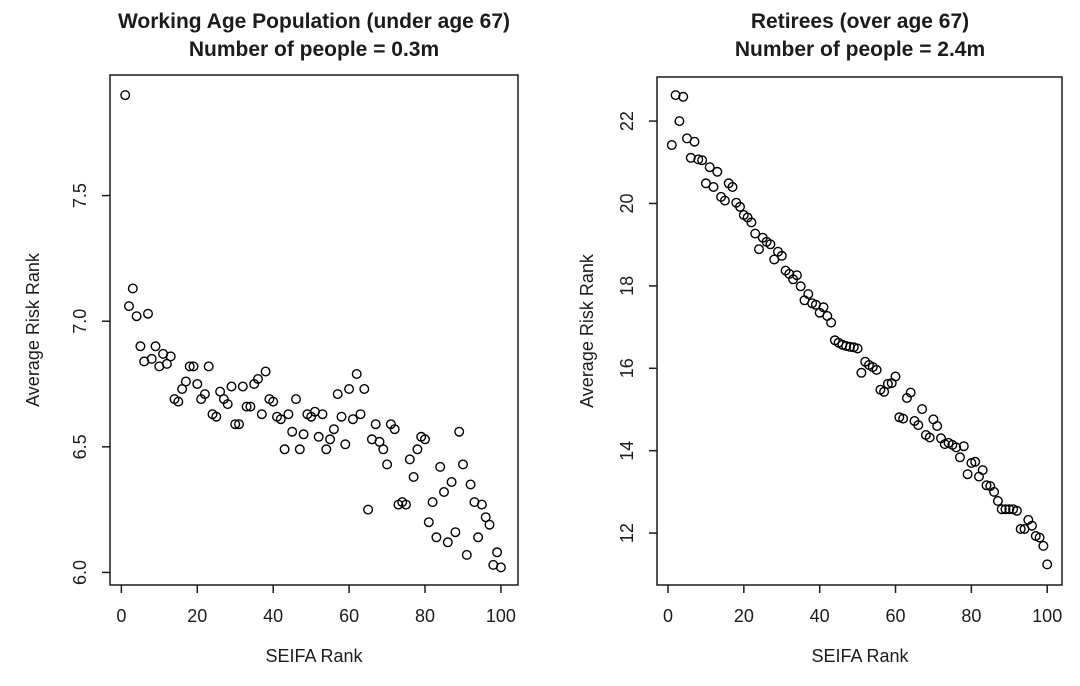 The height and width of the screenshot is (686, 1080). Describe the element at coordinates (587, 330) in the screenshot. I see `right-y-axis-label: Average Risk Rank` at that location.